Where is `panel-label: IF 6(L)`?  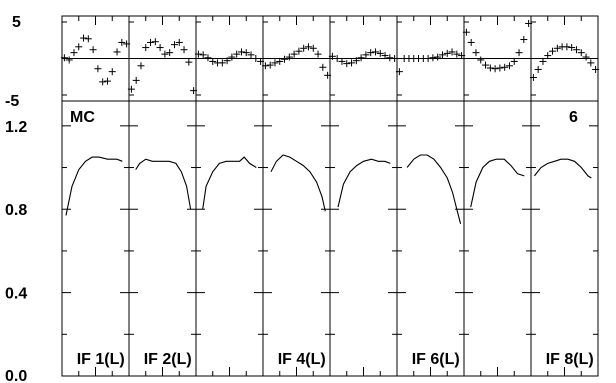
panel-label: IF 6(L) is located at coordinates (436, 359).